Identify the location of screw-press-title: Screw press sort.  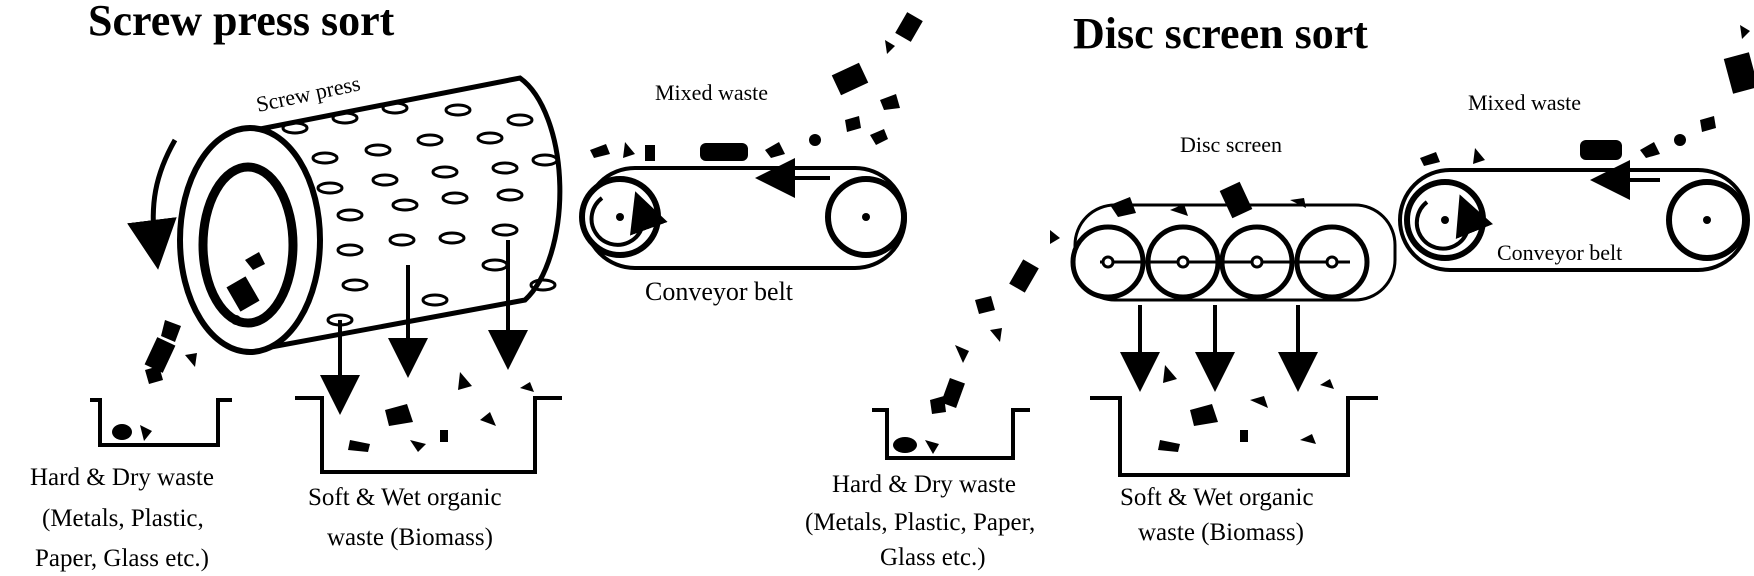
(241, 22).